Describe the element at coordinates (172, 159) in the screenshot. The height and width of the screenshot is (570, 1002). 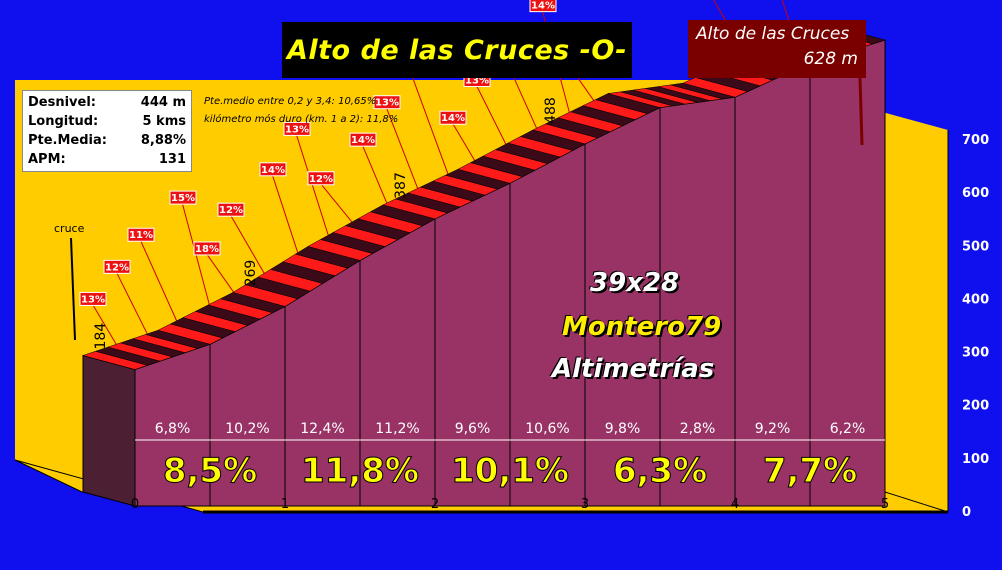
I see `stats-value: 131` at that location.